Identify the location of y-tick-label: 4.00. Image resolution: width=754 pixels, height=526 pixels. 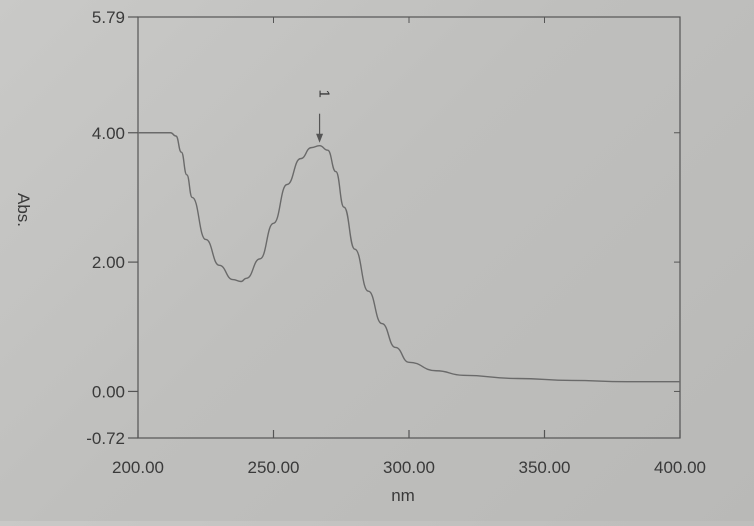
(108, 133).